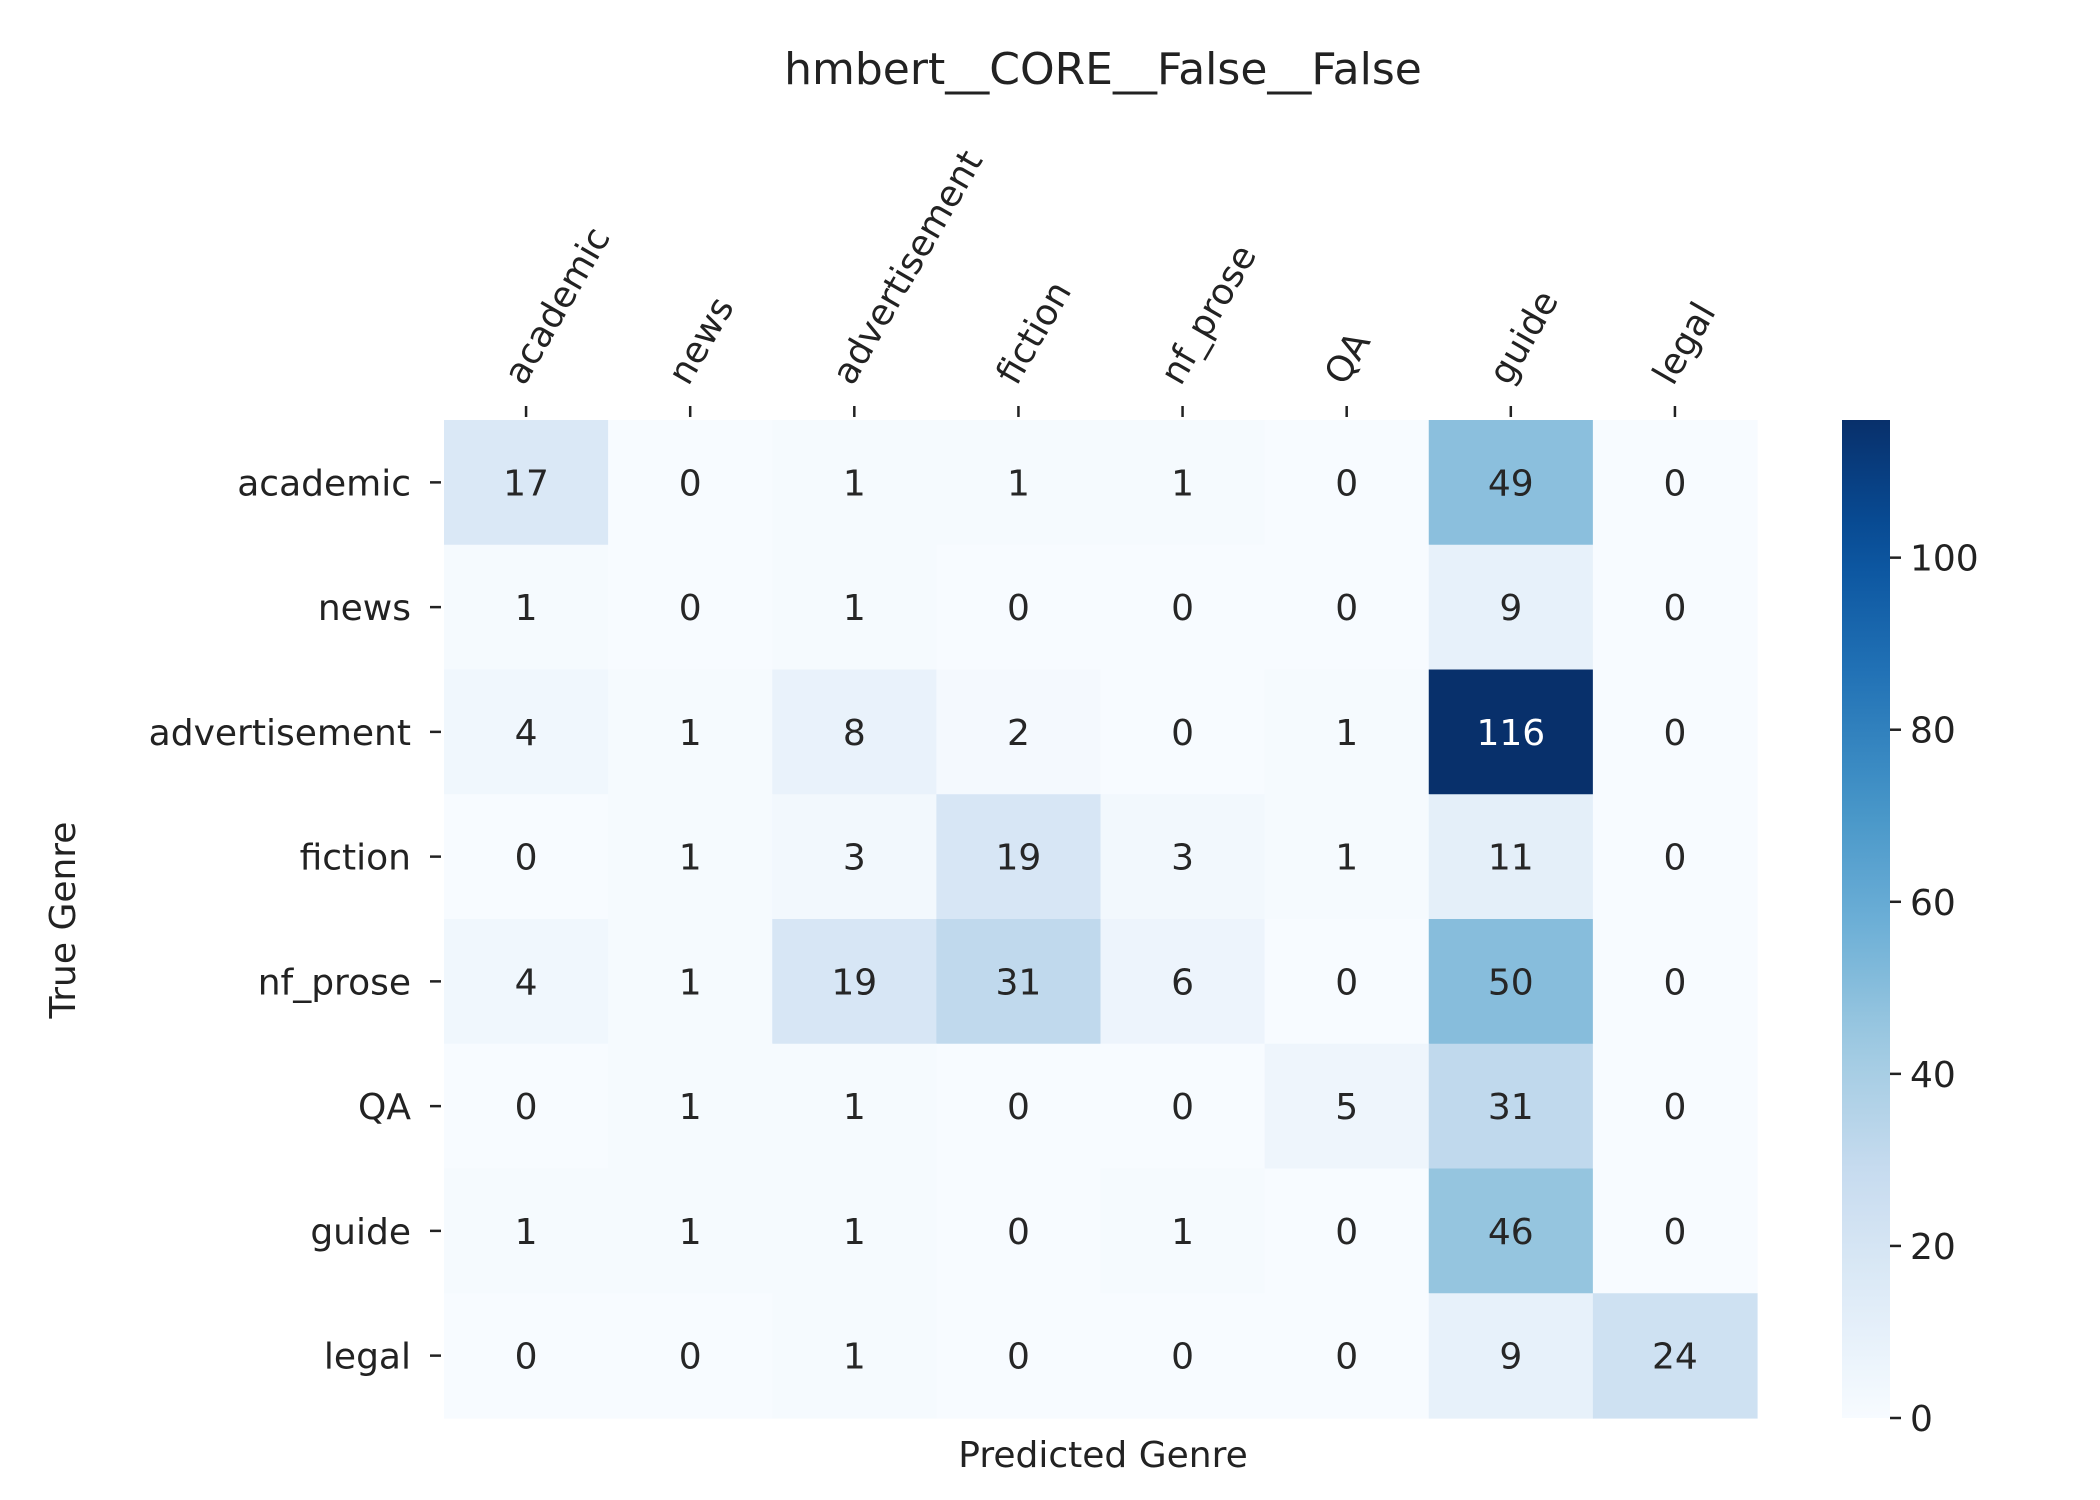 The height and width of the screenshot is (1500, 2100). I want to click on cell-value-2-7: 0, so click(1674, 733).